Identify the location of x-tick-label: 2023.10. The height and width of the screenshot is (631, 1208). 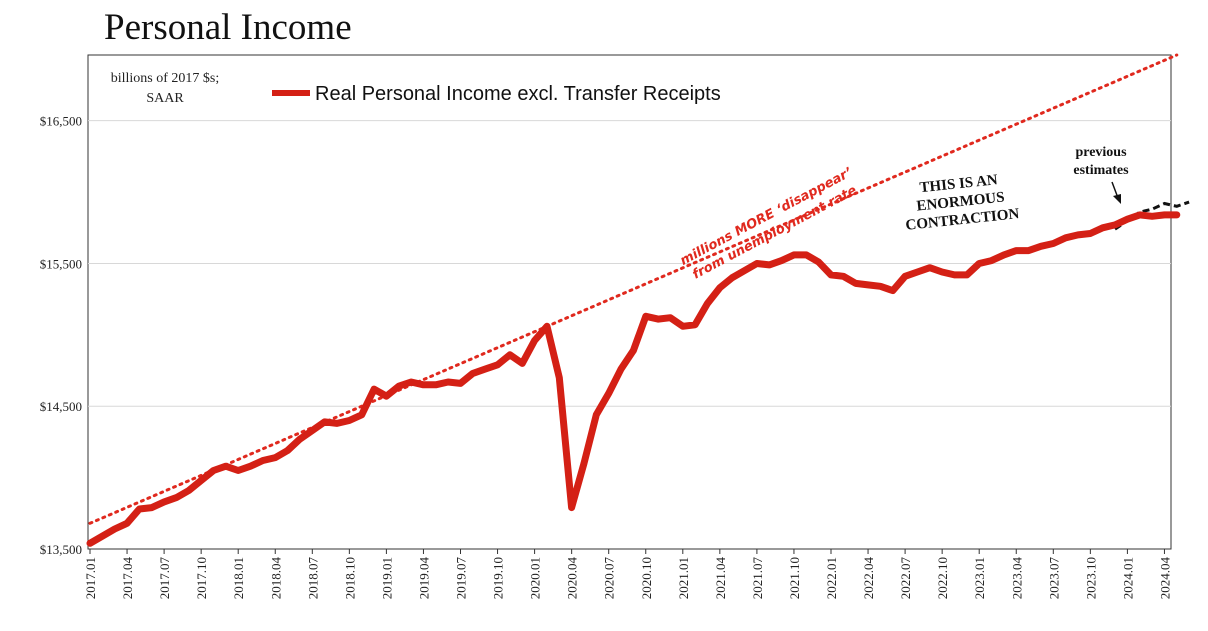
(1090, 578).